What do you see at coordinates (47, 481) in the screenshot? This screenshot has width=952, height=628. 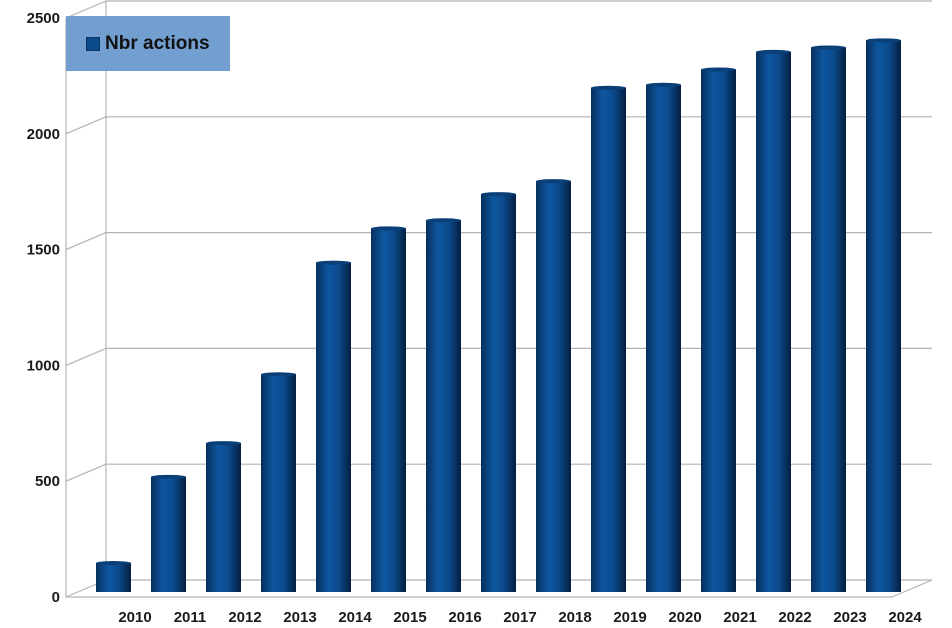 I see `y-tick-label: 500` at bounding box center [47, 481].